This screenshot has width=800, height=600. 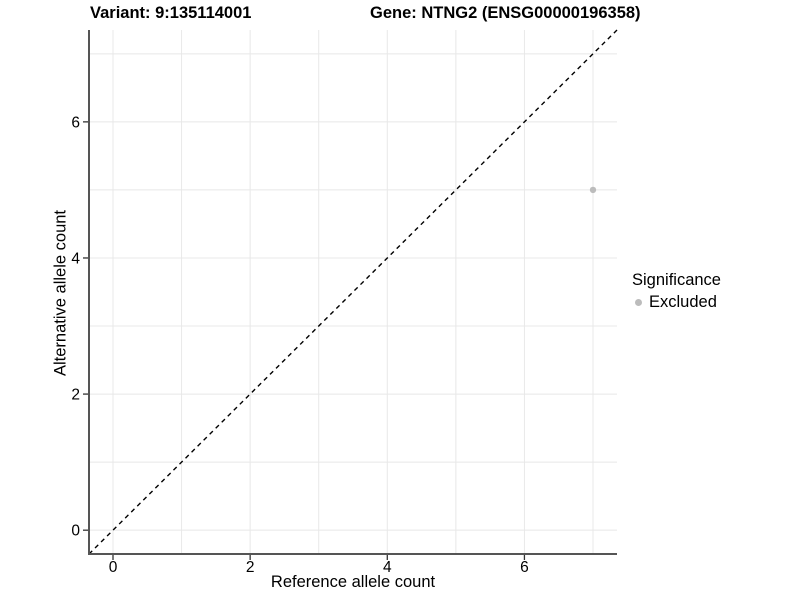 I want to click on x-tick-label: 2, so click(x=250, y=567).